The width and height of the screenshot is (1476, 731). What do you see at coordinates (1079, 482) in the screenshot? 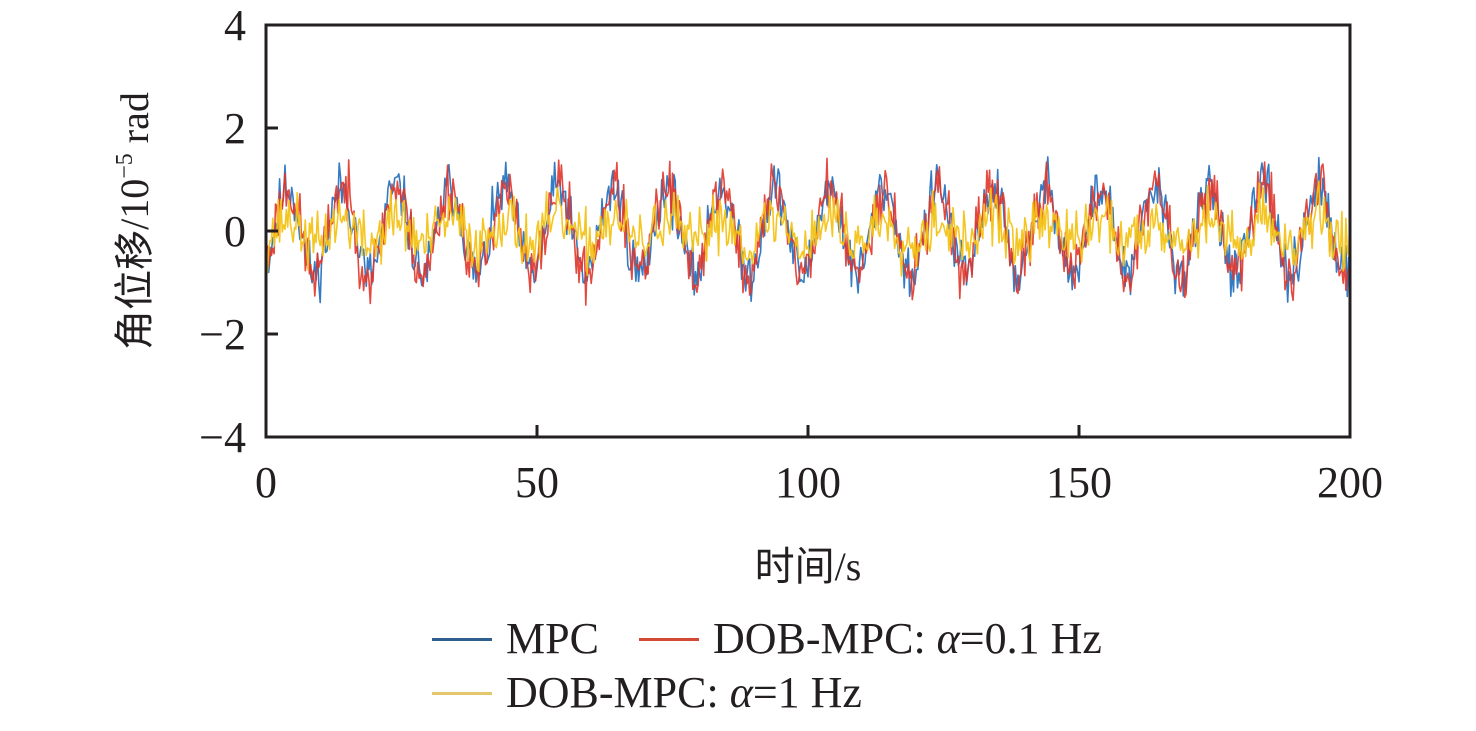
I see `x-tick-label: 150` at bounding box center [1079, 482].